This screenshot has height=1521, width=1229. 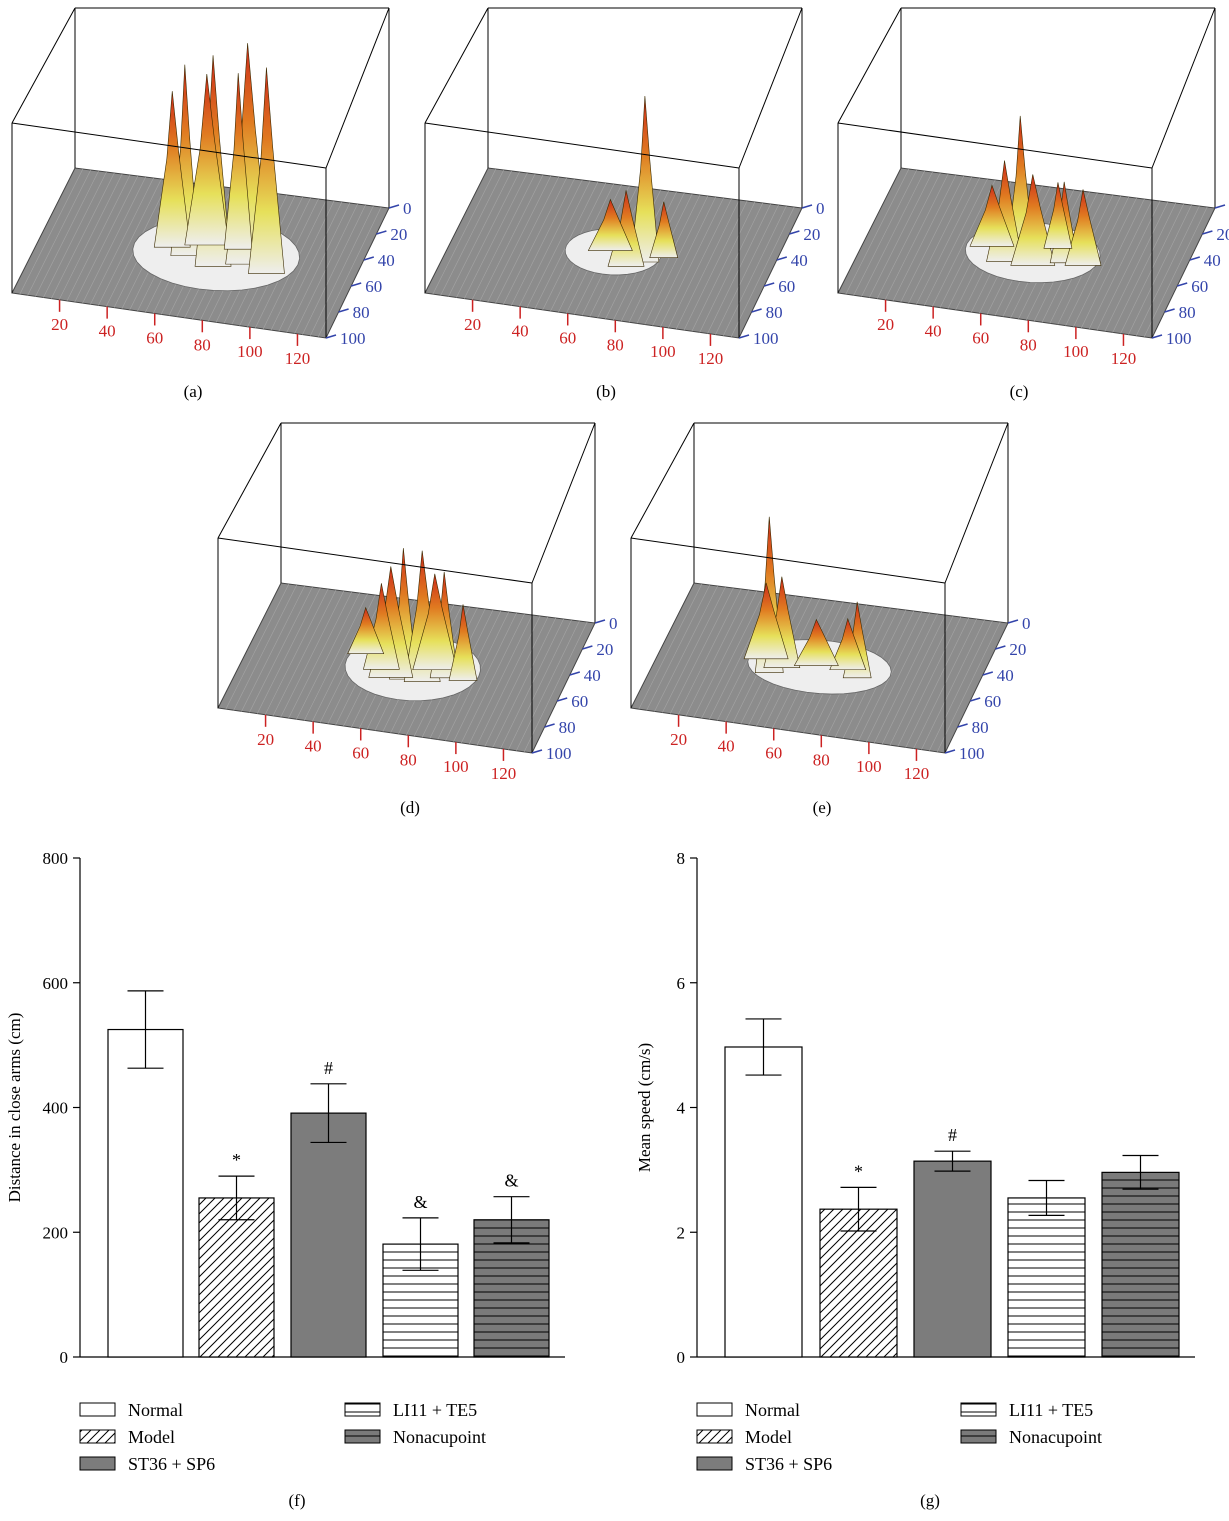 What do you see at coordinates (1124, 358) in the screenshot?
I see `x-tick-label: 120` at bounding box center [1124, 358].